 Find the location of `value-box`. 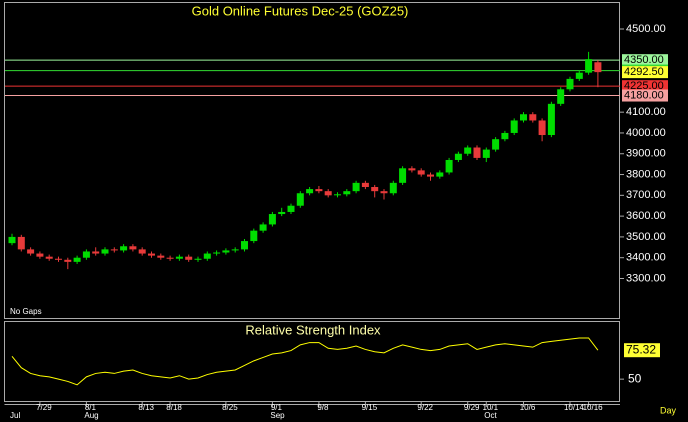

value-box is located at coordinates (642, 350).